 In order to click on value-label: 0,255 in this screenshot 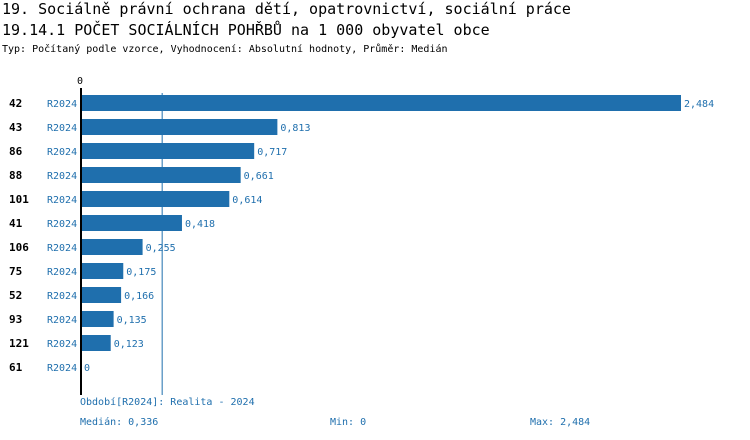, I will do `click(161, 248)`.